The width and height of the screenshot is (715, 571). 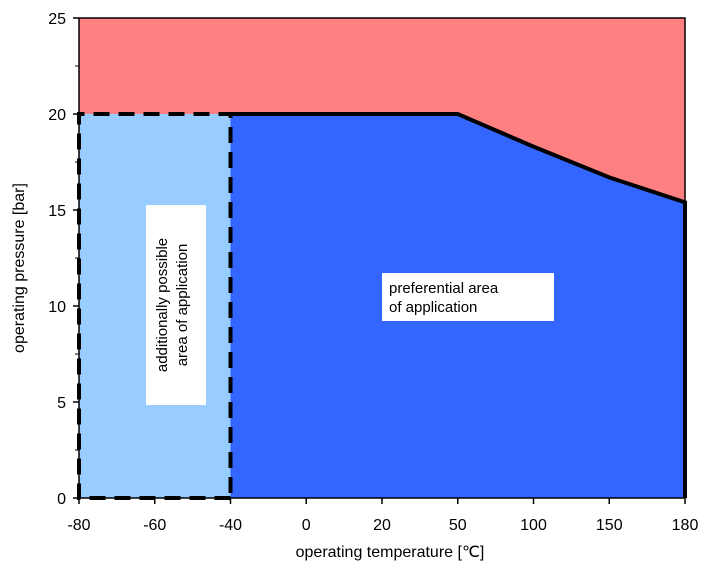 What do you see at coordinates (182, 305) in the screenshot?
I see `additional-area-label-line: area of application` at bounding box center [182, 305].